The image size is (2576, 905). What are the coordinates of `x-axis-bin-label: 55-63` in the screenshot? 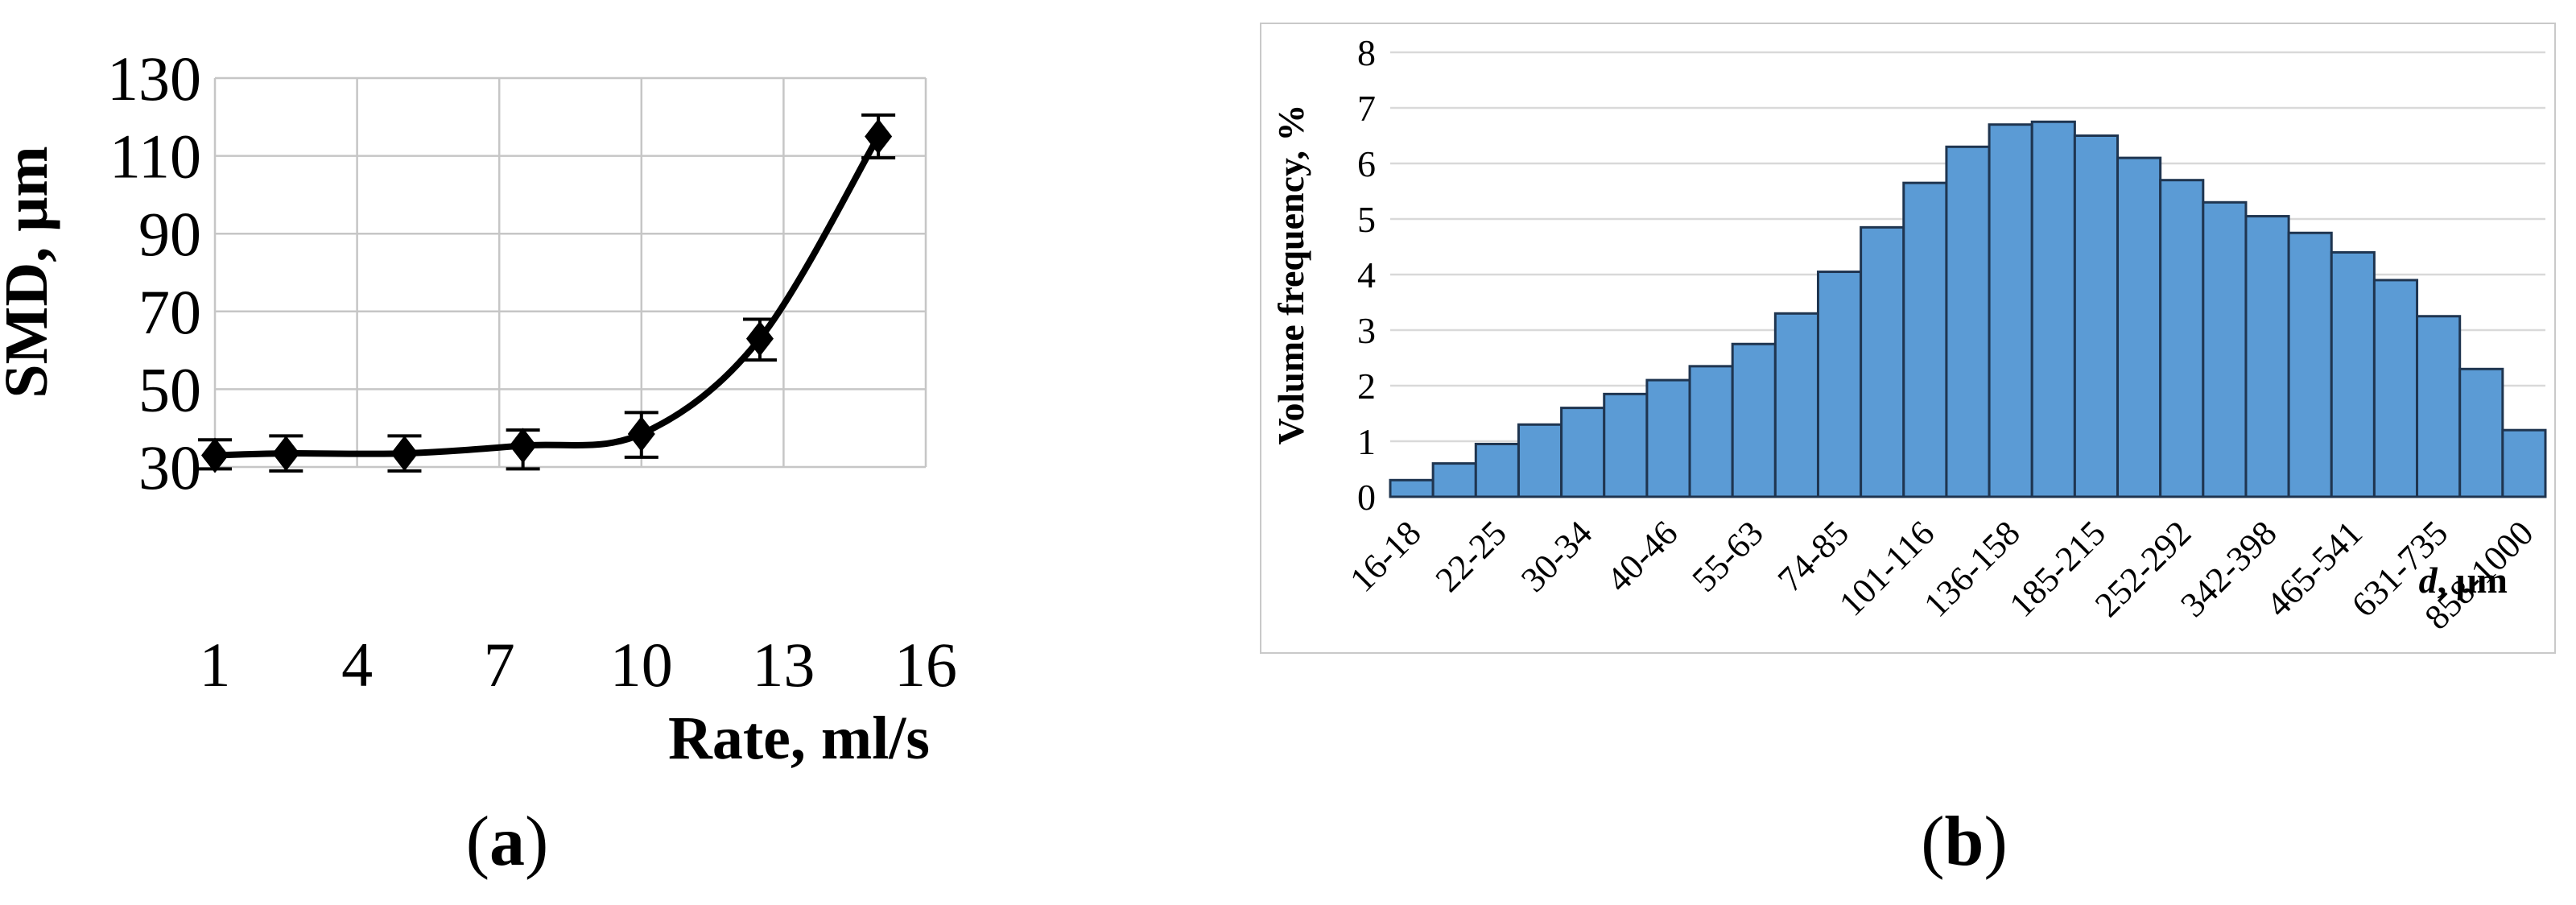 It's located at (1728, 556).